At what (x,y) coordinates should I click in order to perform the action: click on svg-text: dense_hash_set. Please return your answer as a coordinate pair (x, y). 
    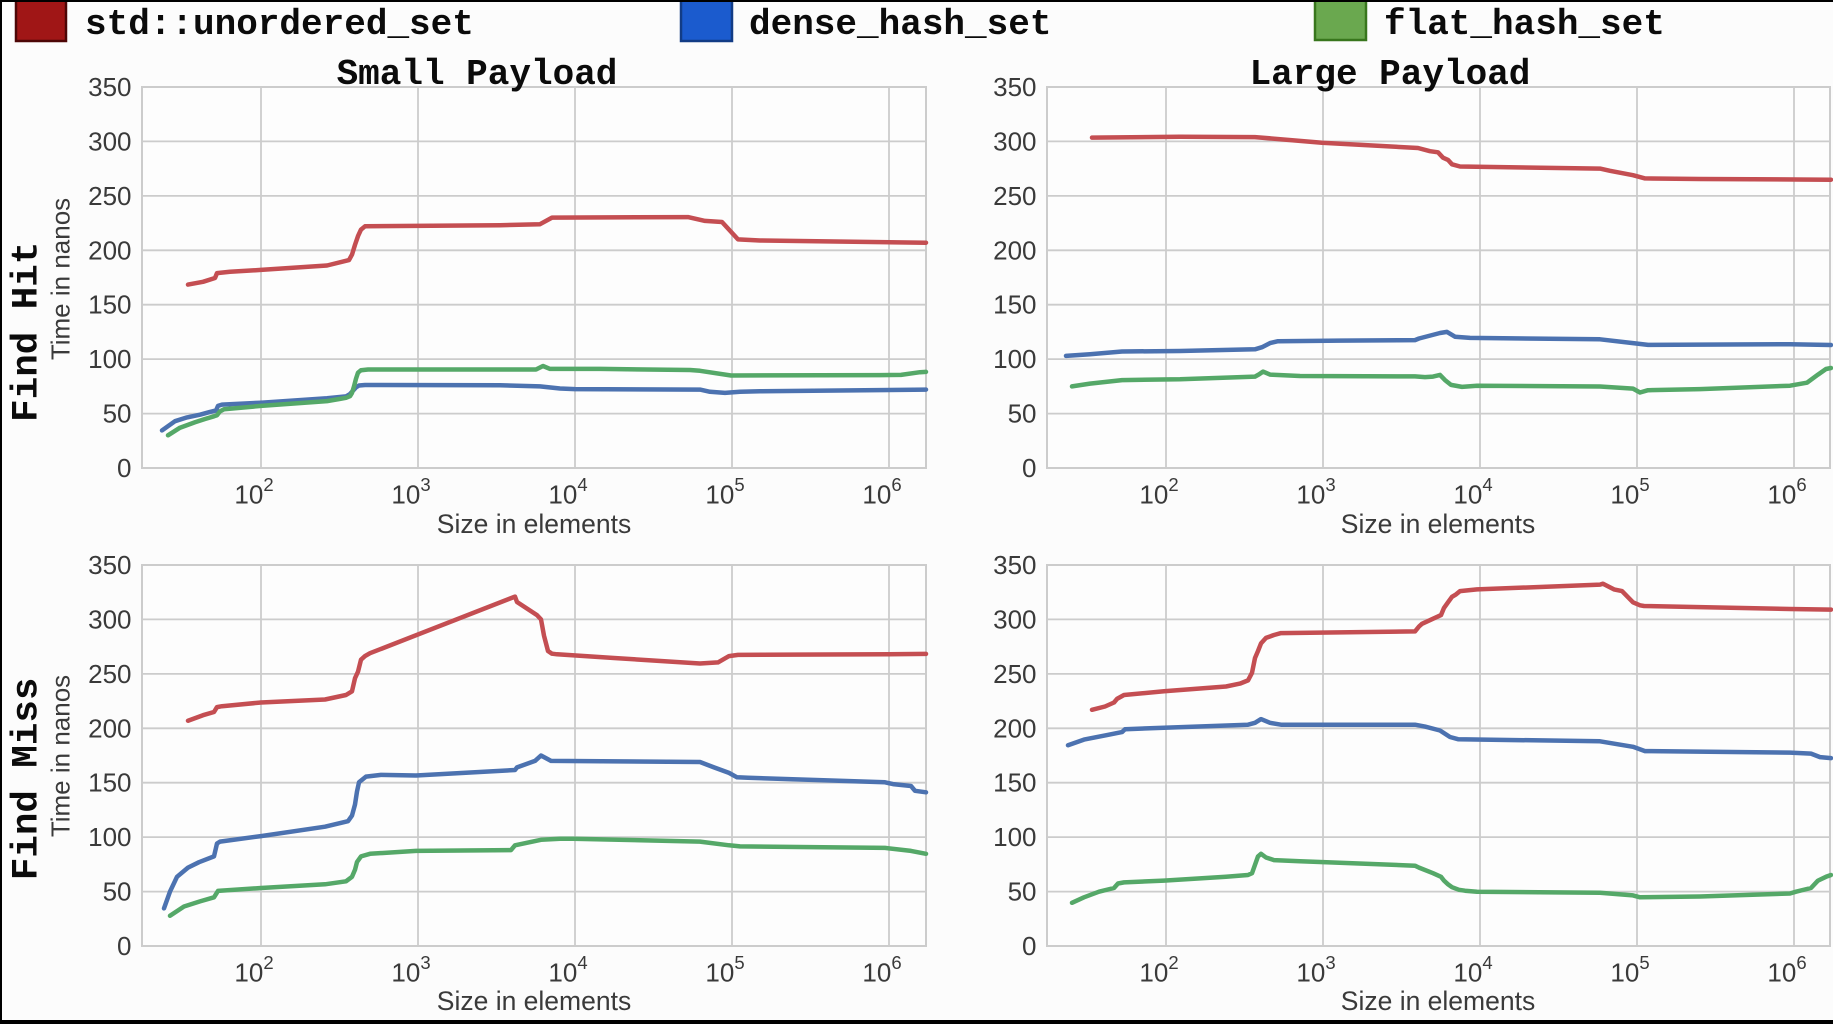
    Looking at the image, I should click on (900, 24).